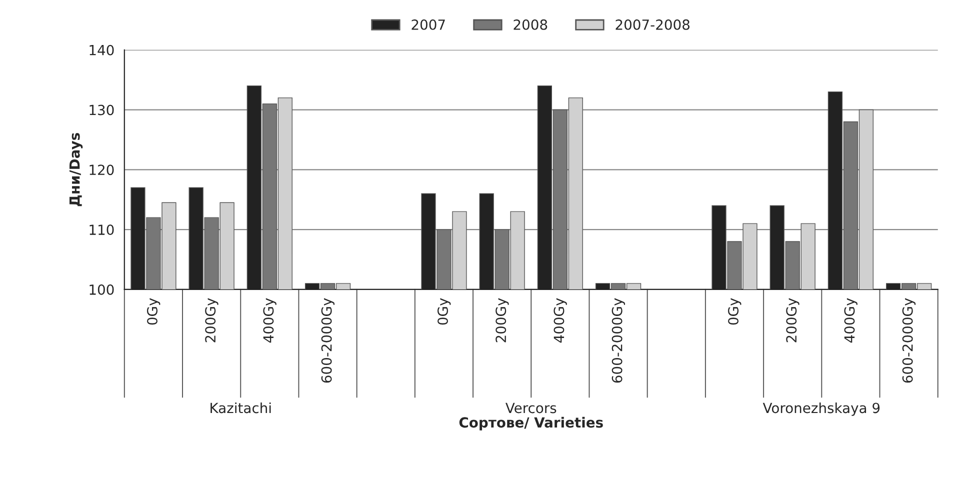 The image size is (957, 499). Describe the element at coordinates (102, 289) in the screenshot. I see `y-tick-label: 100` at that location.